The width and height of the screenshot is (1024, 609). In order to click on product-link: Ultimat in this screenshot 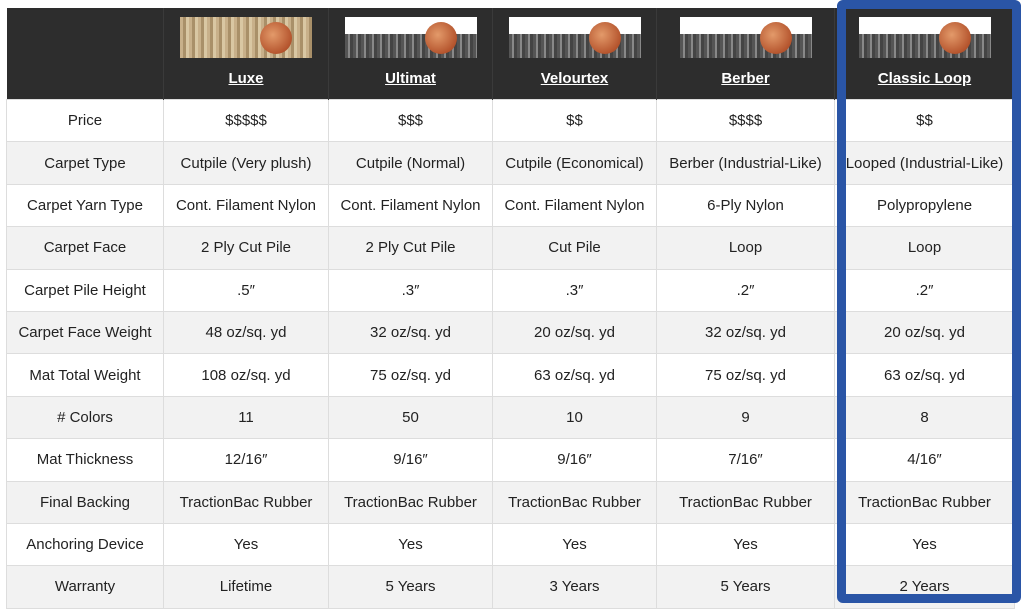, I will do `click(410, 78)`.